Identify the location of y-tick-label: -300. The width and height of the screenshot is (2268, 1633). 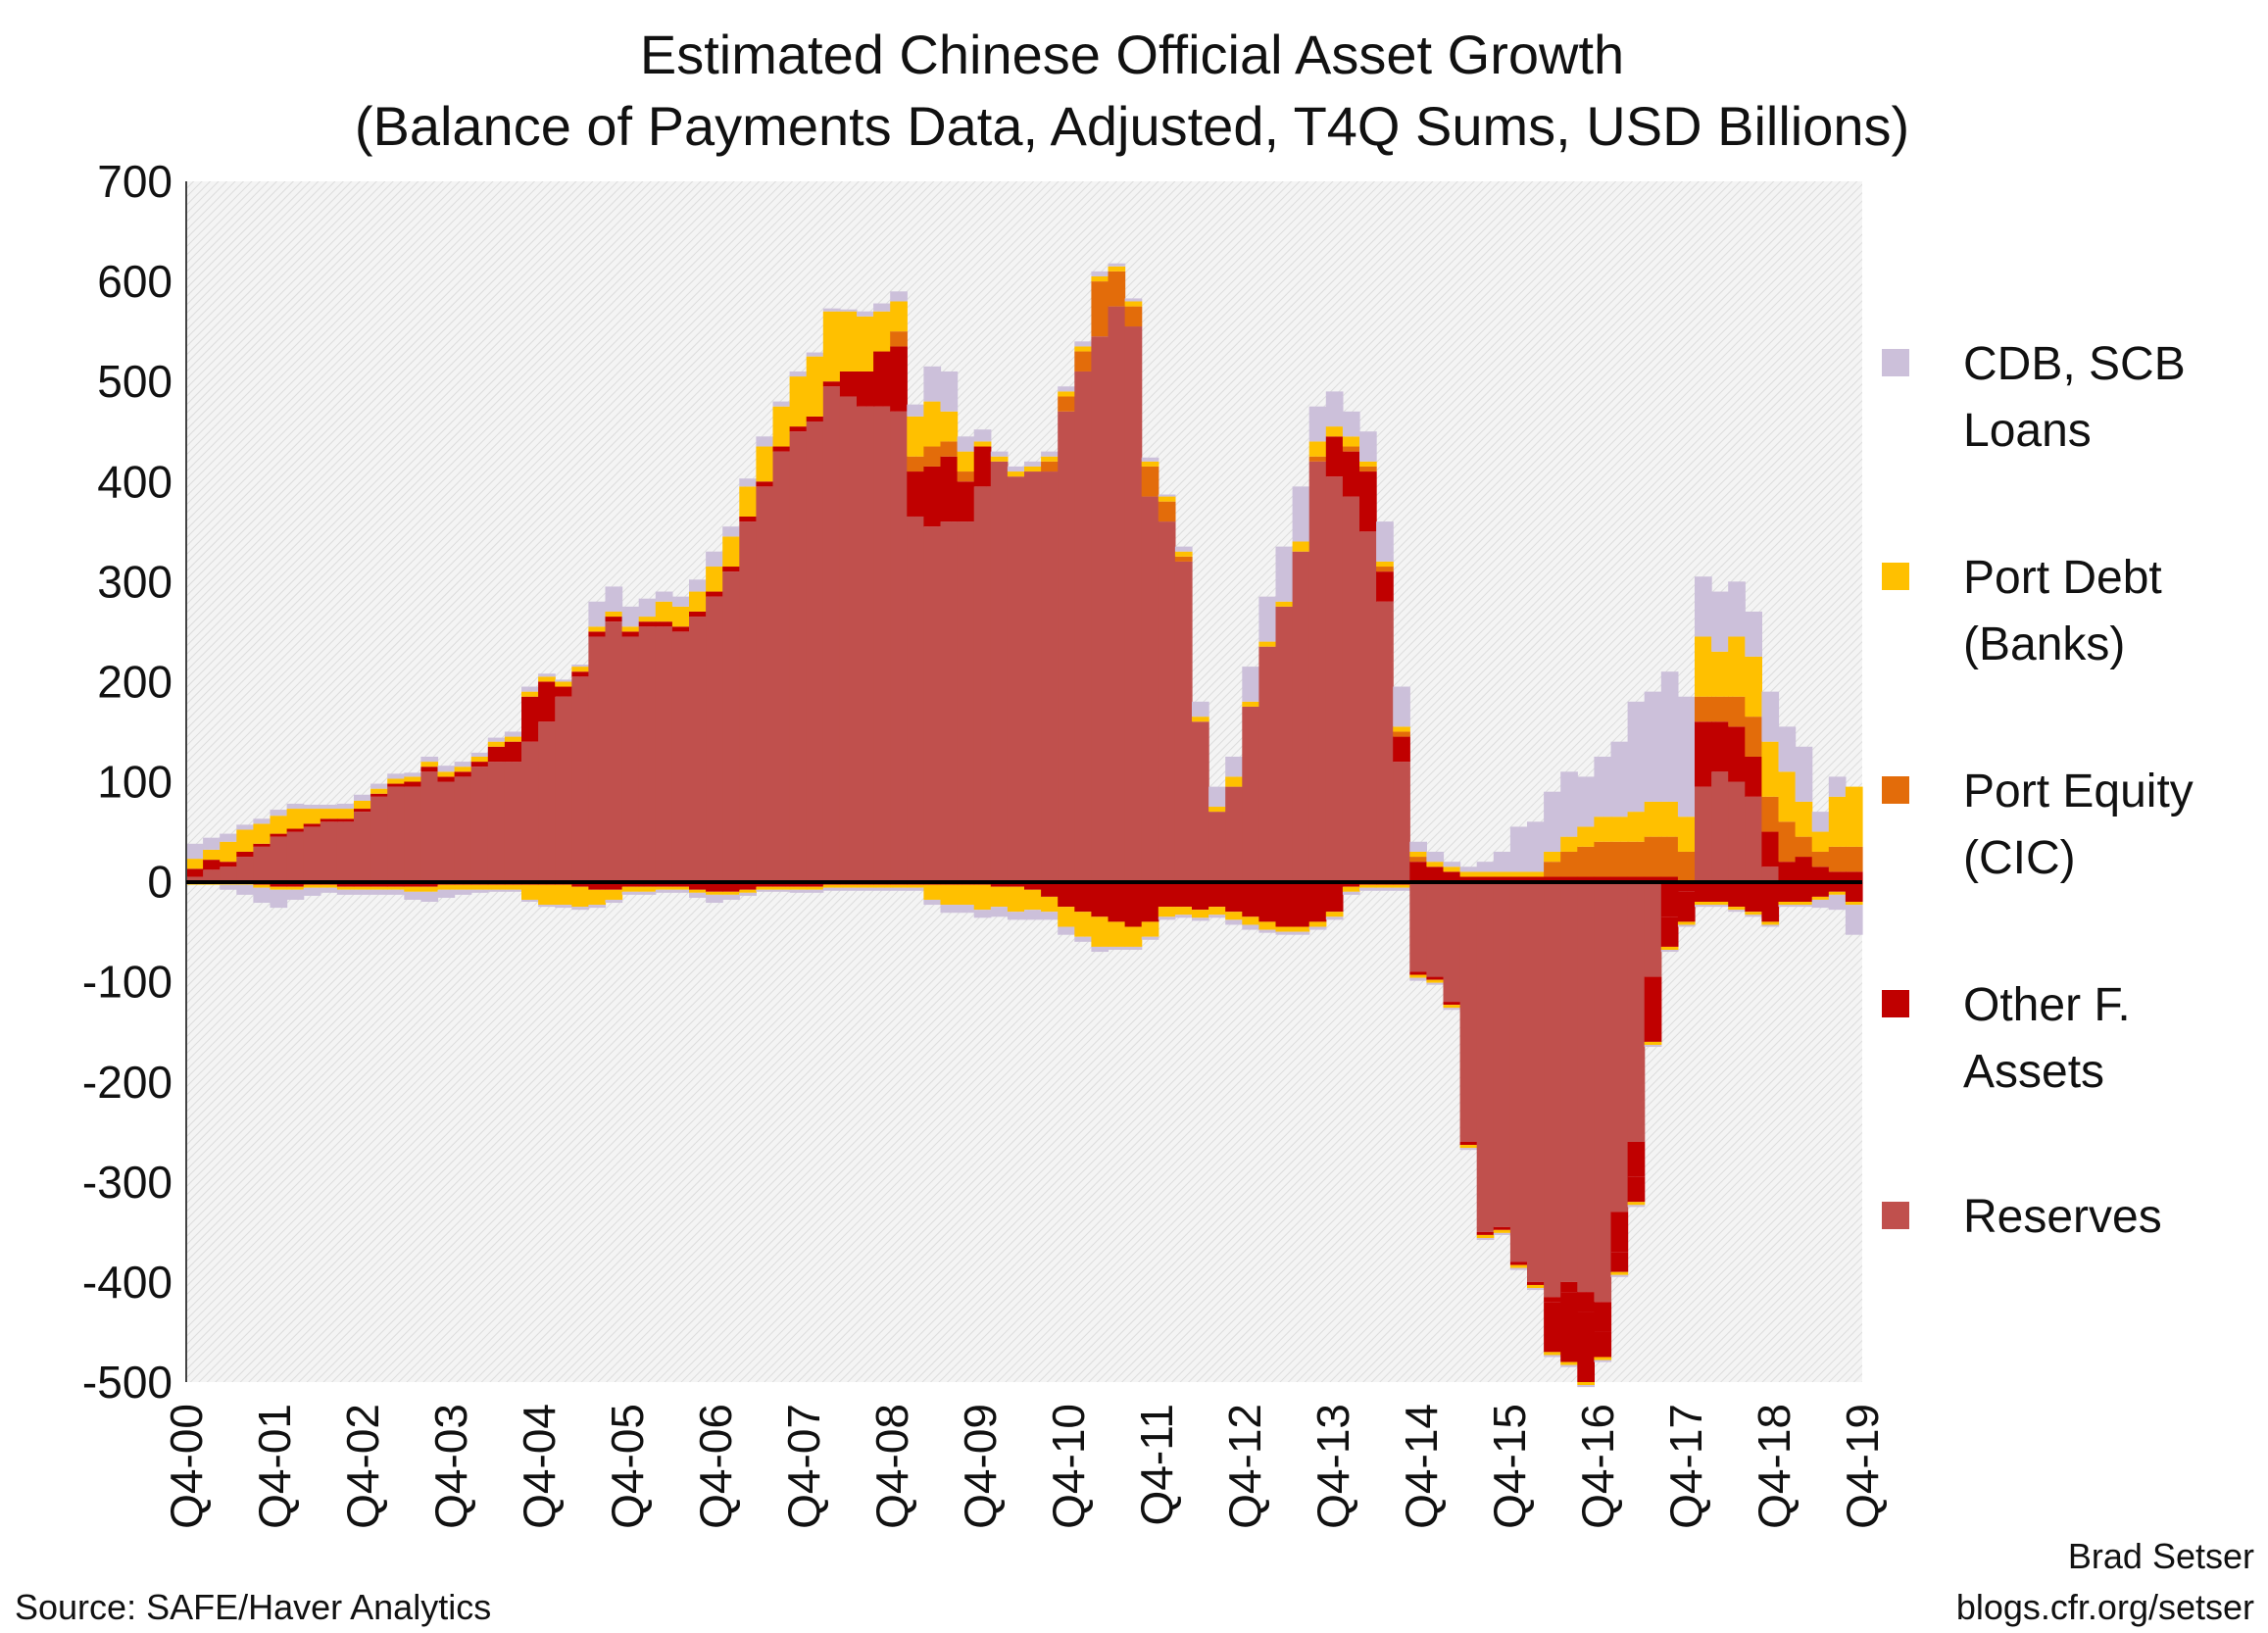
(127, 1182).